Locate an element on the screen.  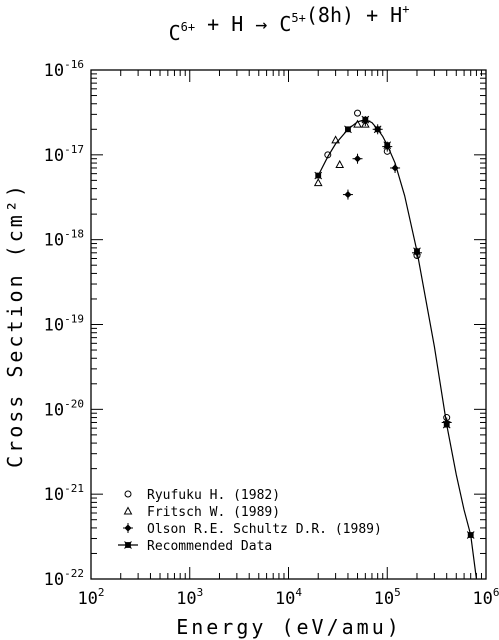
y-tick-label: 10-20 is located at coordinates (64, 408).